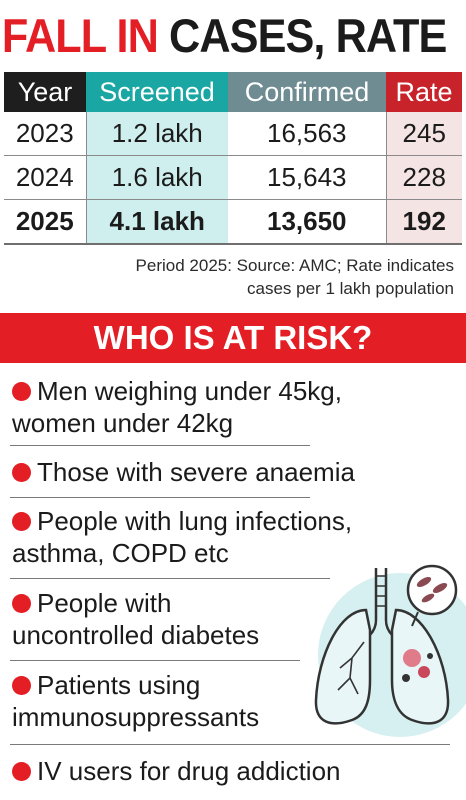 This screenshot has width=466, height=800. What do you see at coordinates (136, 717) in the screenshot?
I see `list-item-text: immunosuppressants` at bounding box center [136, 717].